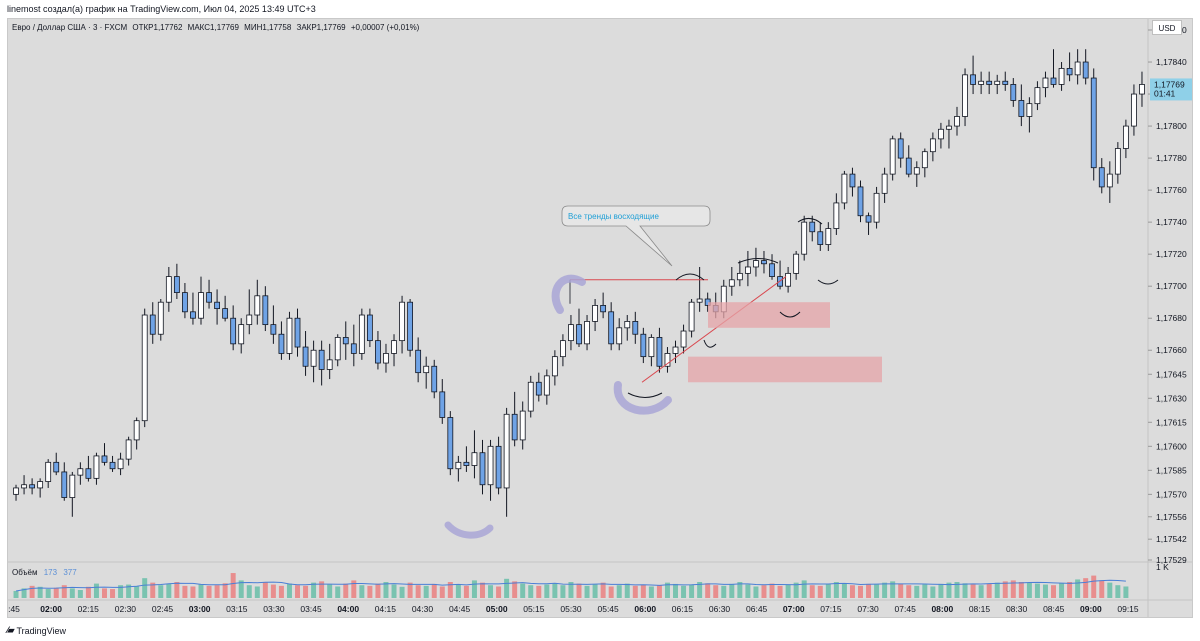 The height and width of the screenshot is (641, 1200). Describe the element at coordinates (1171, 398) in the screenshot. I see `y-tick-label: 1,17630` at that location.